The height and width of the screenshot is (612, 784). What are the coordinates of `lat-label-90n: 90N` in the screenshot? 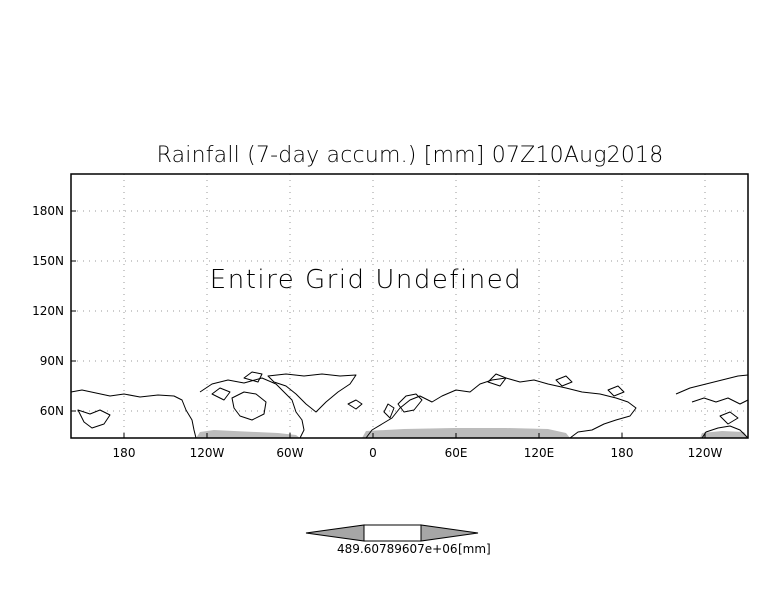 It's located at (52, 361).